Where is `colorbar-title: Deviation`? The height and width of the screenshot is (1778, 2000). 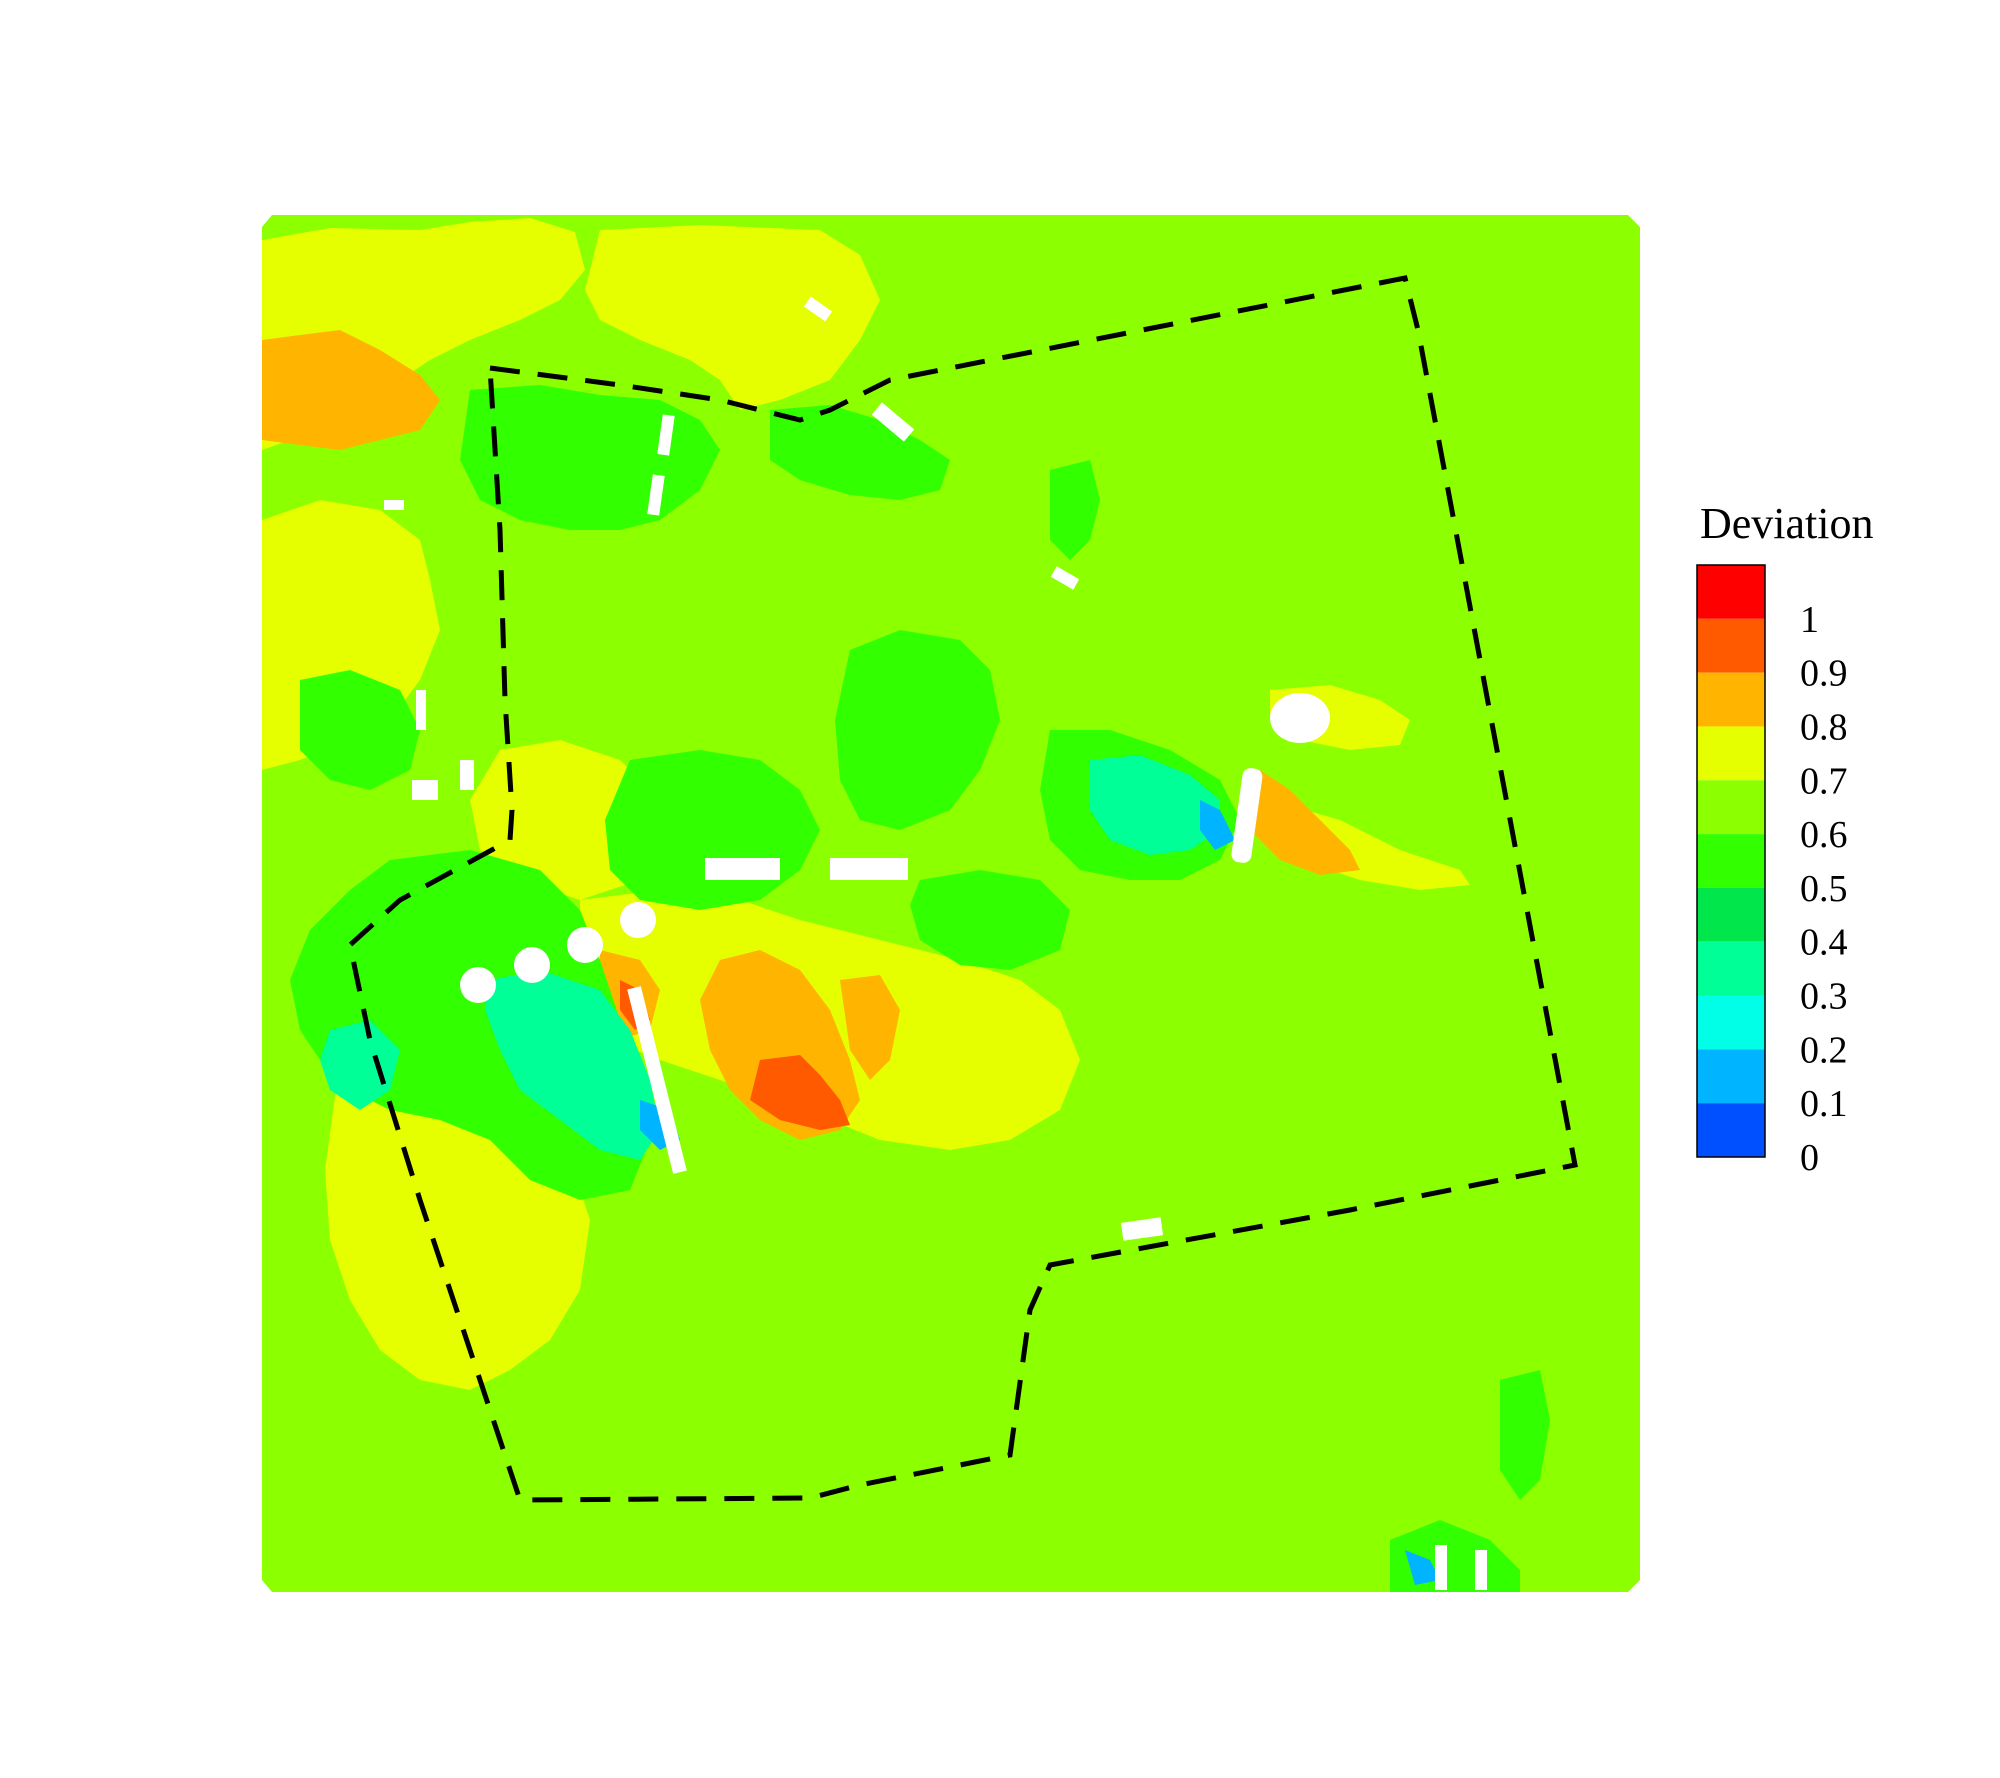
colorbar-title: Deviation is located at coordinates (1787, 523).